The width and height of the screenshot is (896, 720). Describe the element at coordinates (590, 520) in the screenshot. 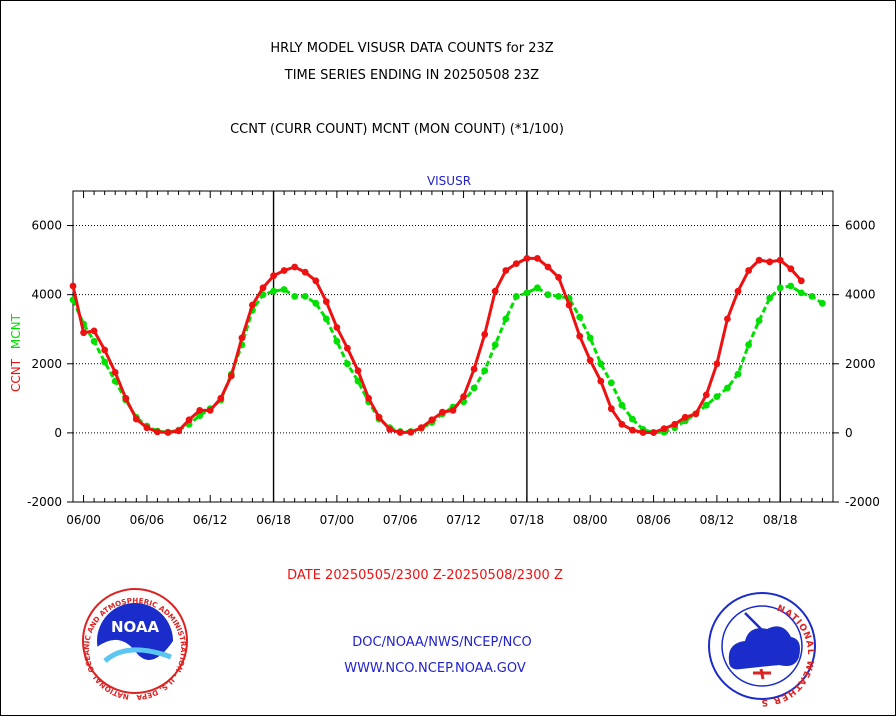

I see `x-tick-label: 08/00` at that location.